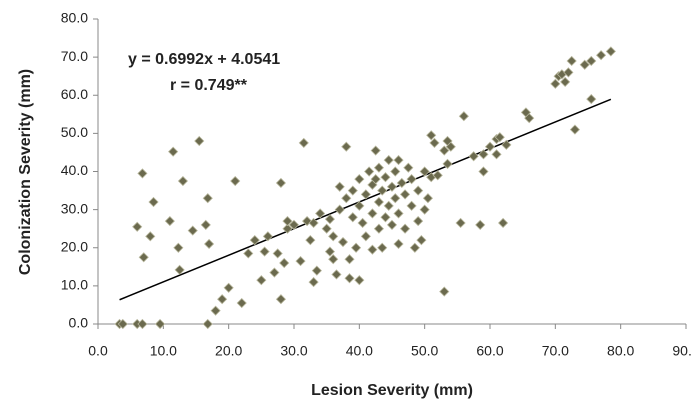 Image resolution: width=692 pixels, height=411 pixels. What do you see at coordinates (293, 351) in the screenshot?
I see `x-tick-label: 30.0` at bounding box center [293, 351].